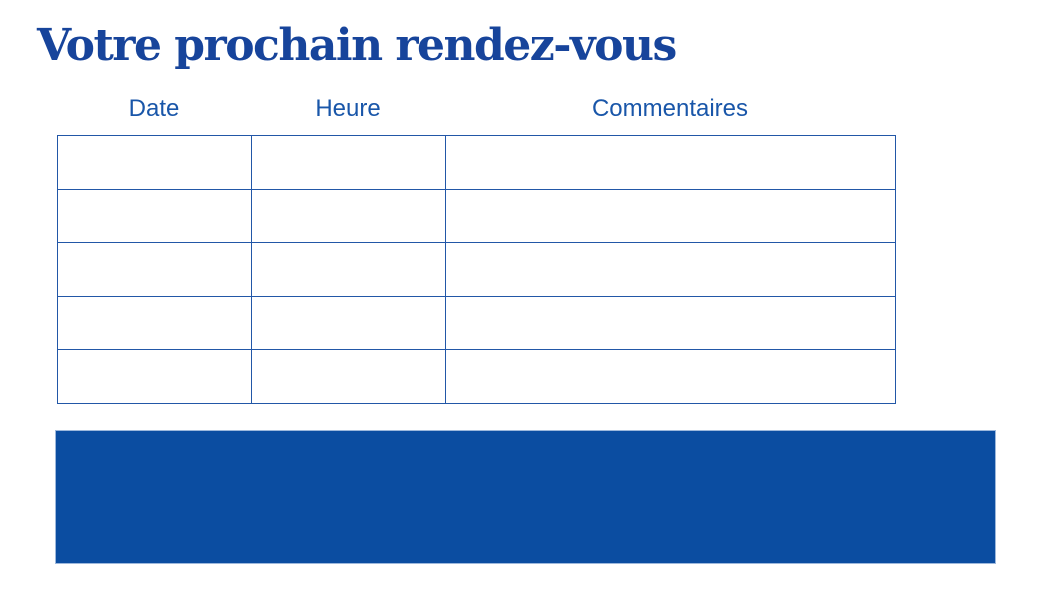 This screenshot has width=1050, height=600. I want to click on column-header-commentaires: Commentaires, so click(670, 108).